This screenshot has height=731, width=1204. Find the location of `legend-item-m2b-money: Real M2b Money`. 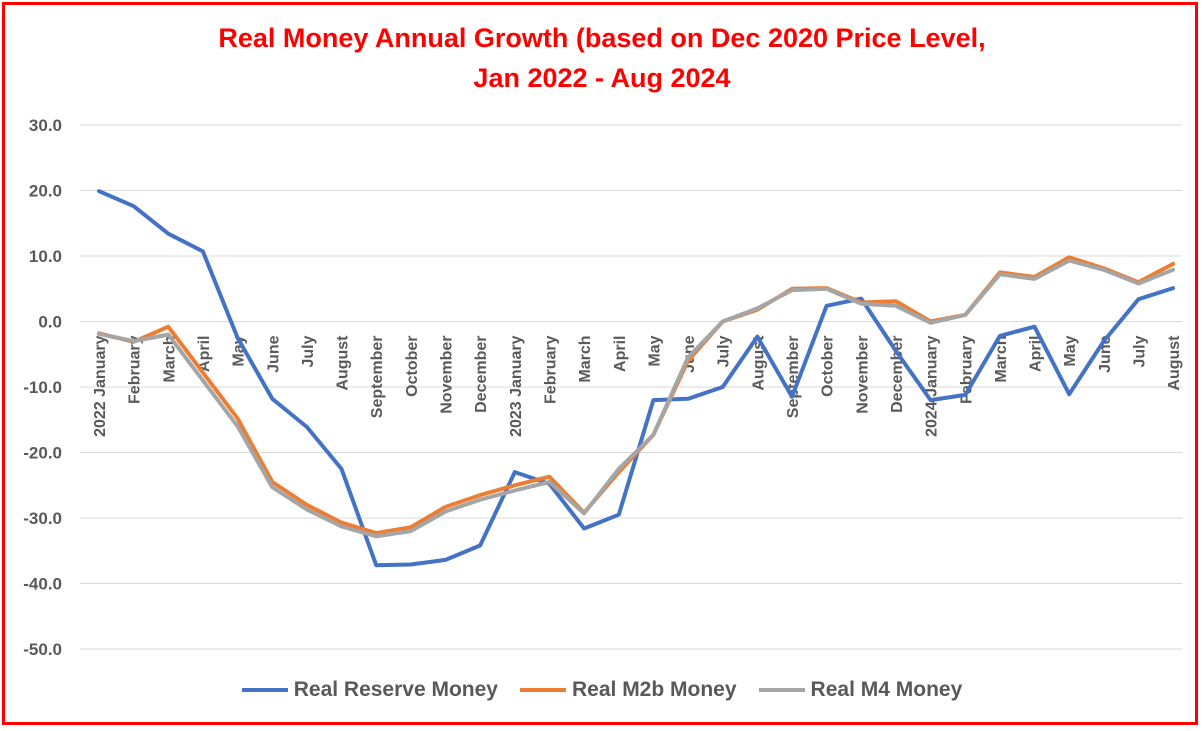

legend-item-m2b-money: Real M2b Money is located at coordinates (628, 690).